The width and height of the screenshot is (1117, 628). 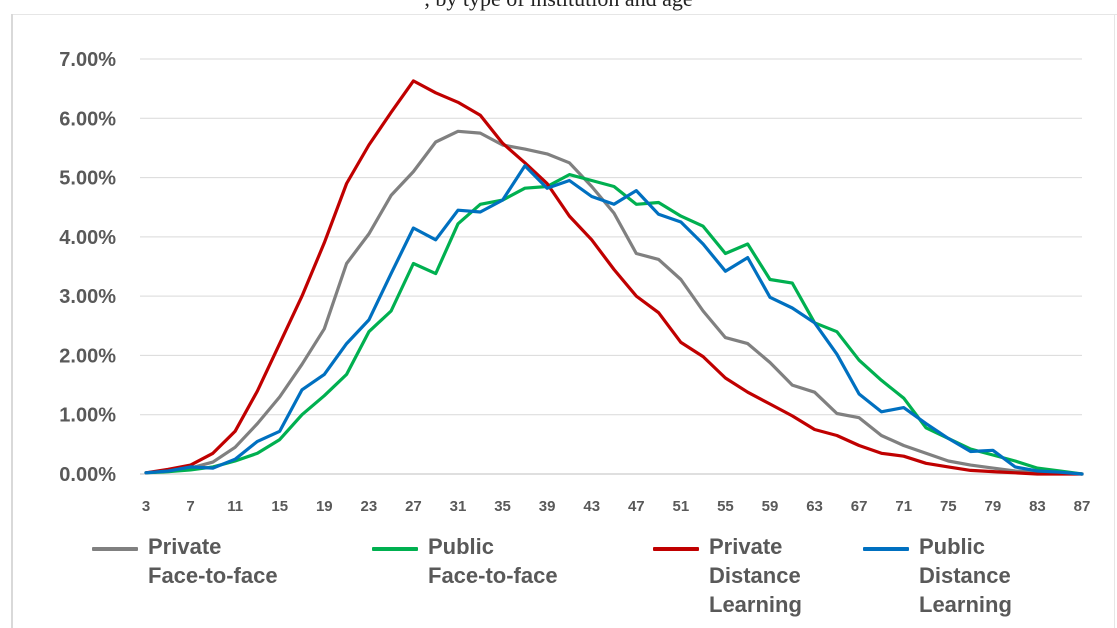 I want to click on legend-item-private-distance-learning: Private Distance Learning, so click(x=727, y=575).